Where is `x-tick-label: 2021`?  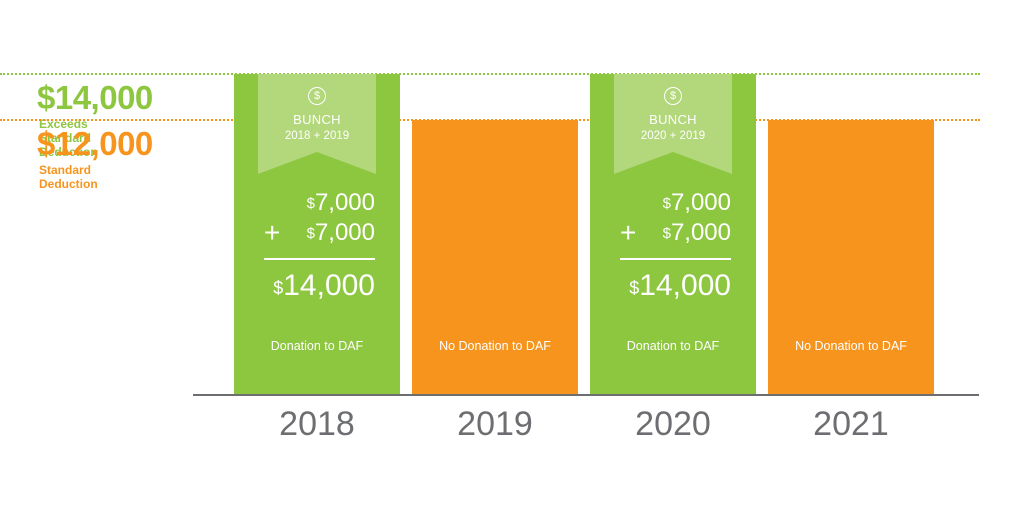 x-tick-label: 2021 is located at coordinates (851, 424).